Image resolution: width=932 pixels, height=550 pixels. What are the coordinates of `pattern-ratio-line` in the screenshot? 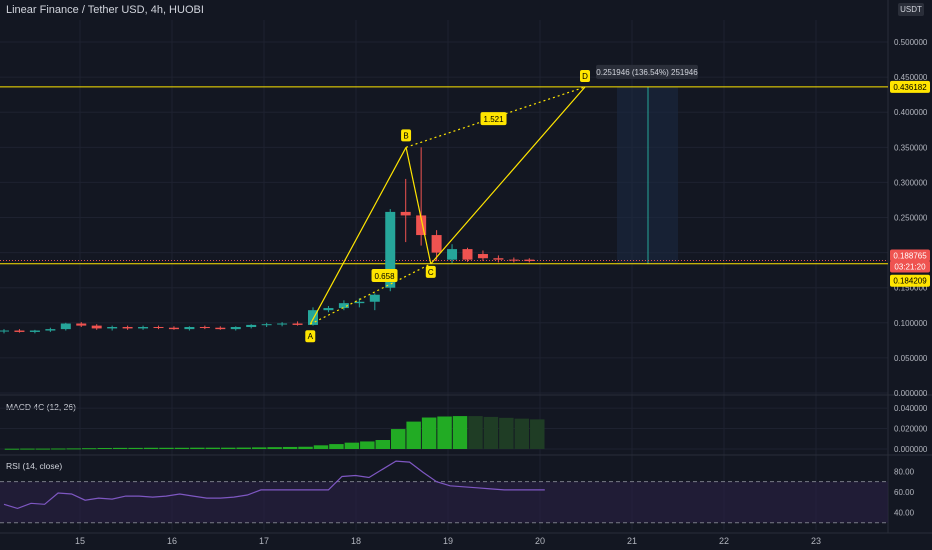 It's located at (495, 117).